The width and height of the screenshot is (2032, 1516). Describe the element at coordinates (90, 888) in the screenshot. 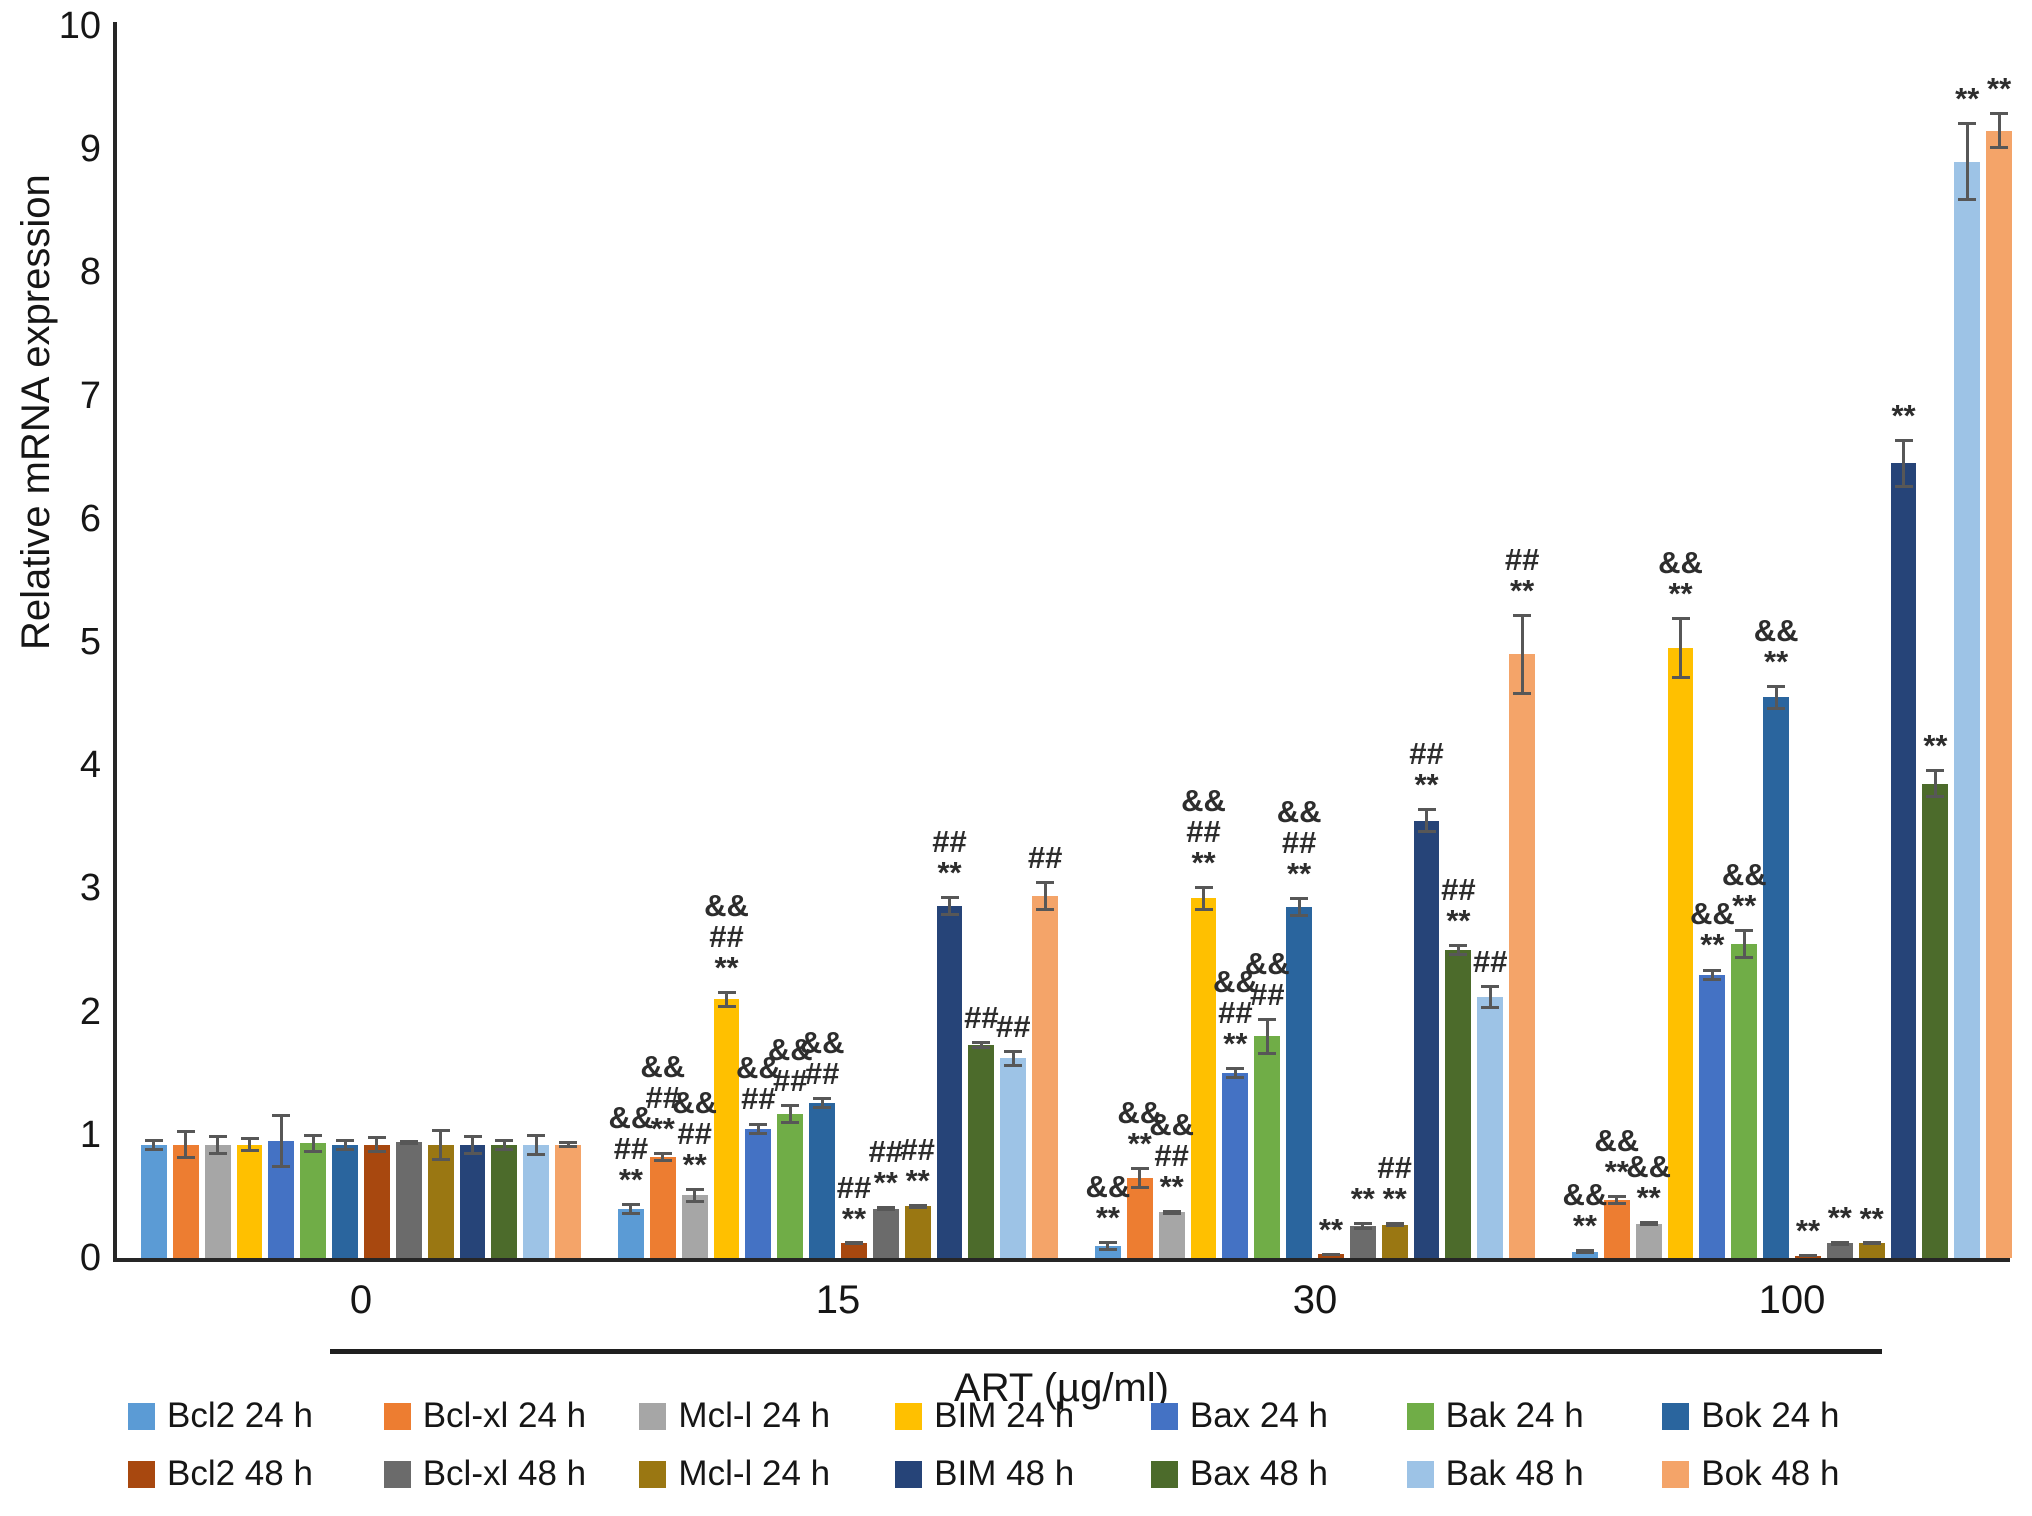

I see `y-tick-label: 3` at that location.